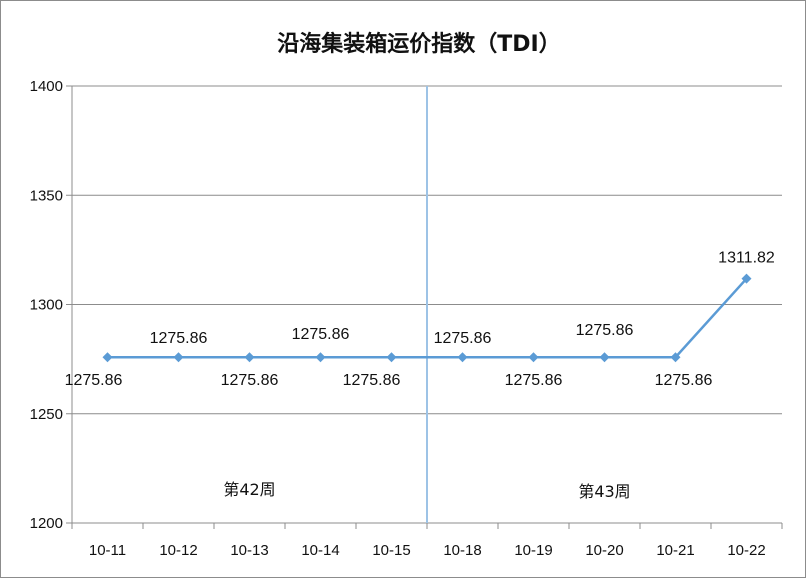  Describe the element at coordinates (46, 86) in the screenshot. I see `y-tick-label: 1400` at that location.